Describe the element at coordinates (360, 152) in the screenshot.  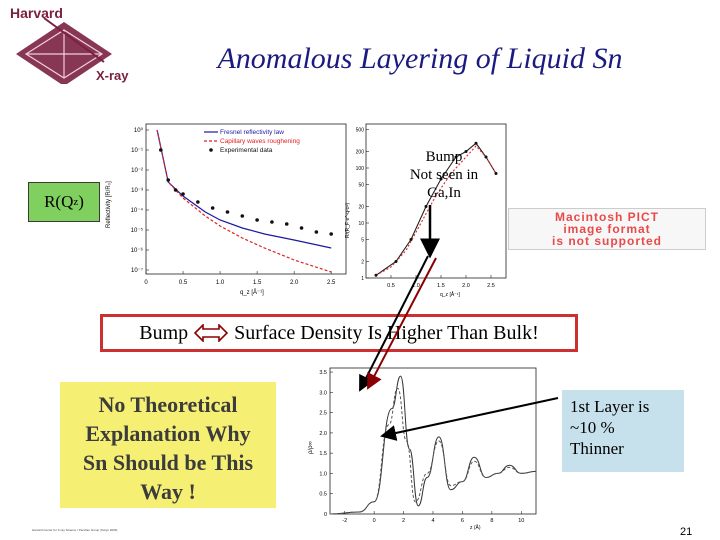
I see `plot2-y-tick-label: 200` at that location.